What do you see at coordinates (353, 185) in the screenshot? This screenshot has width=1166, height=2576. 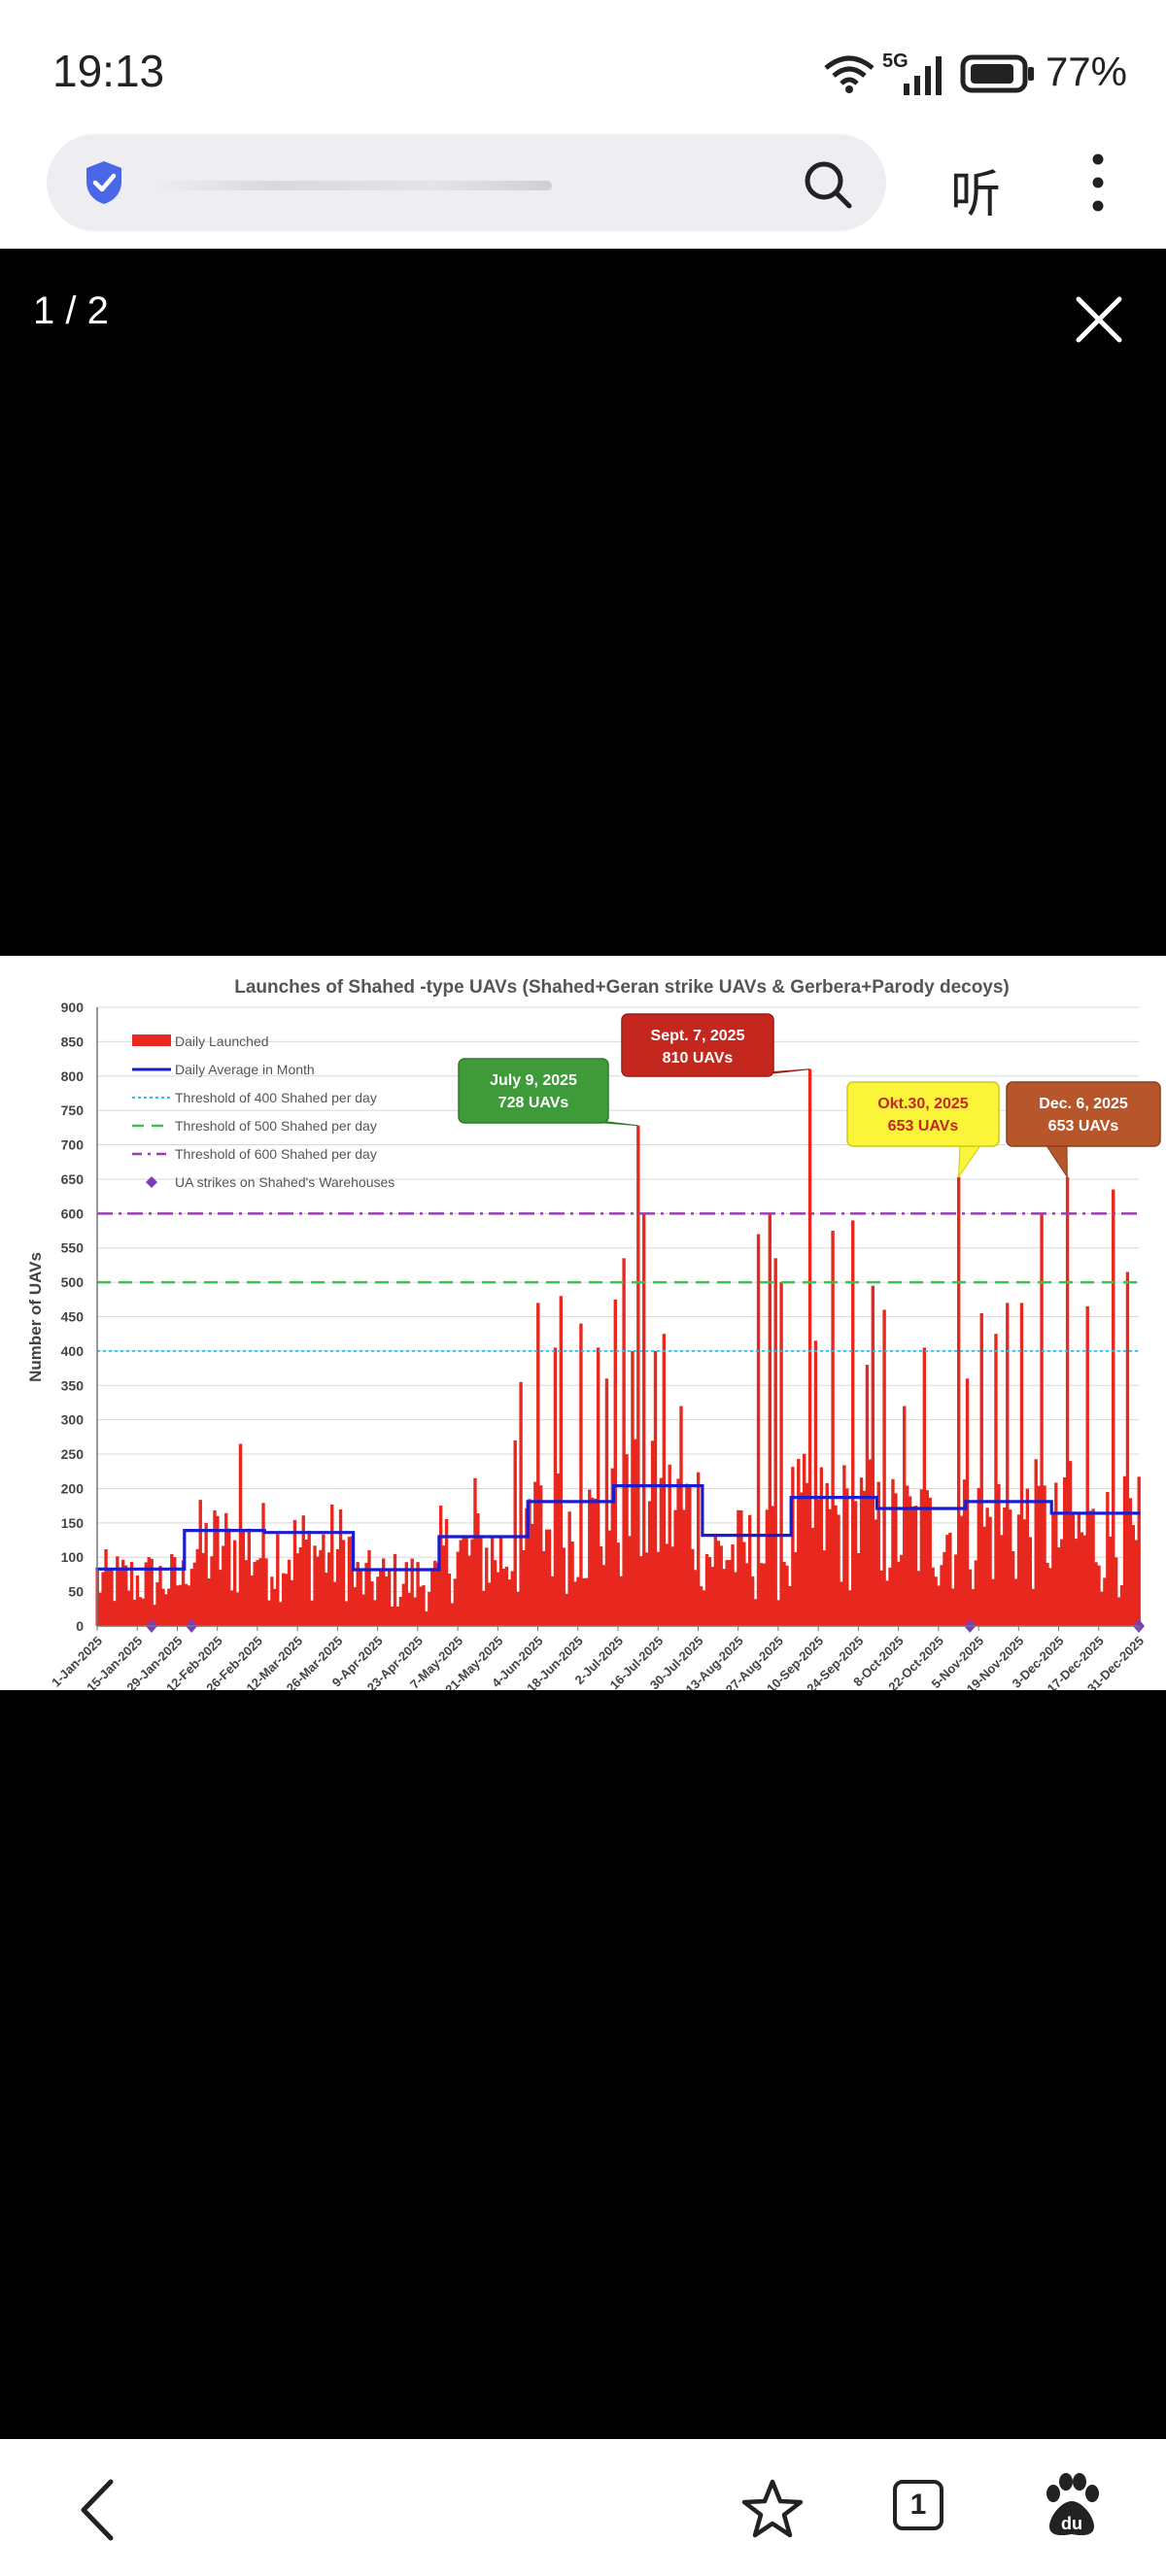 I see `url-text` at bounding box center [353, 185].